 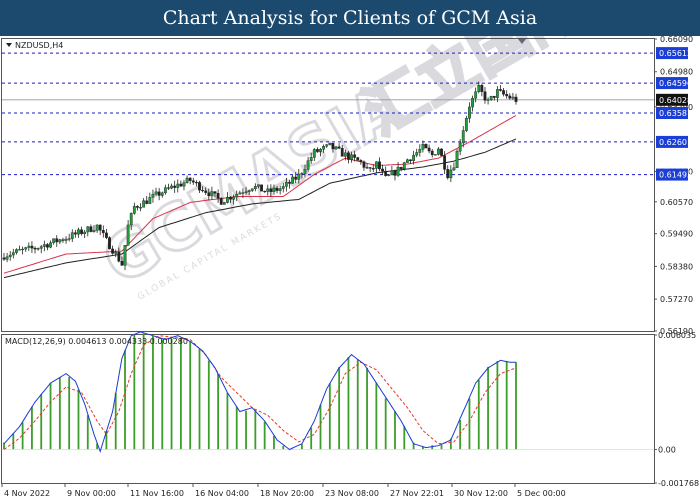 What do you see at coordinates (287, 493) in the screenshot?
I see `time-tick-label: 18 Nov 20:00` at bounding box center [287, 493].